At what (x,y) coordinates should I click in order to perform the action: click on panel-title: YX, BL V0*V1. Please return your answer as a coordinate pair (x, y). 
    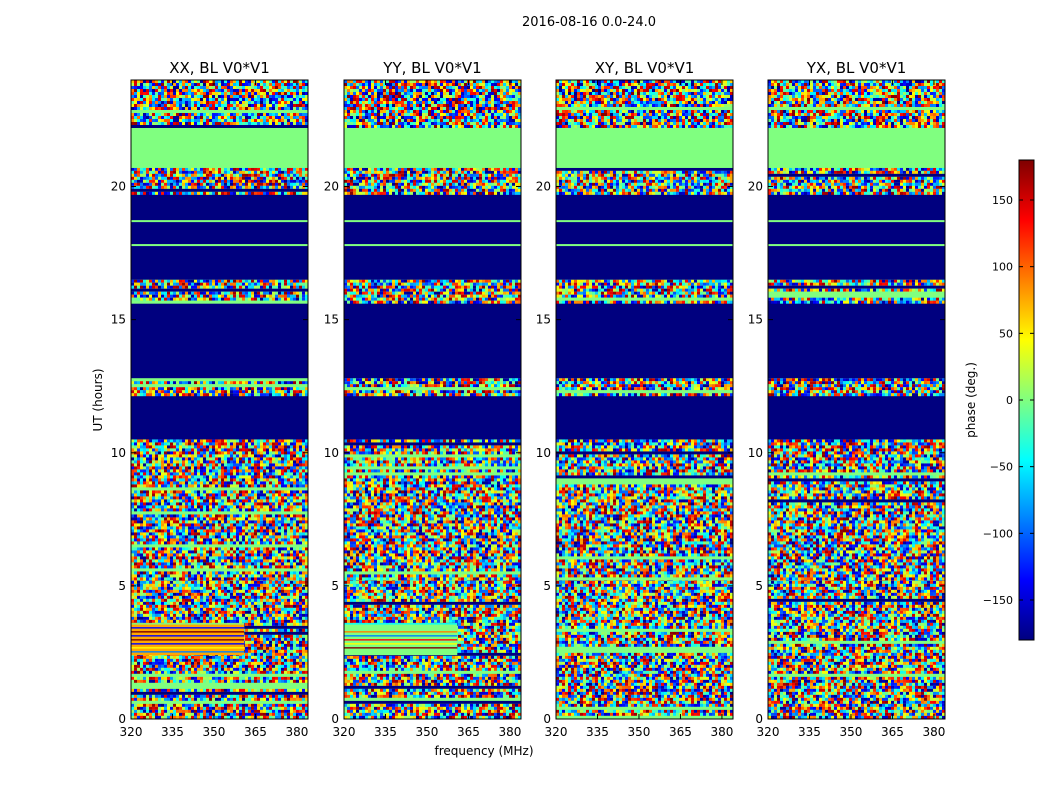
    Looking at the image, I should click on (856, 68).